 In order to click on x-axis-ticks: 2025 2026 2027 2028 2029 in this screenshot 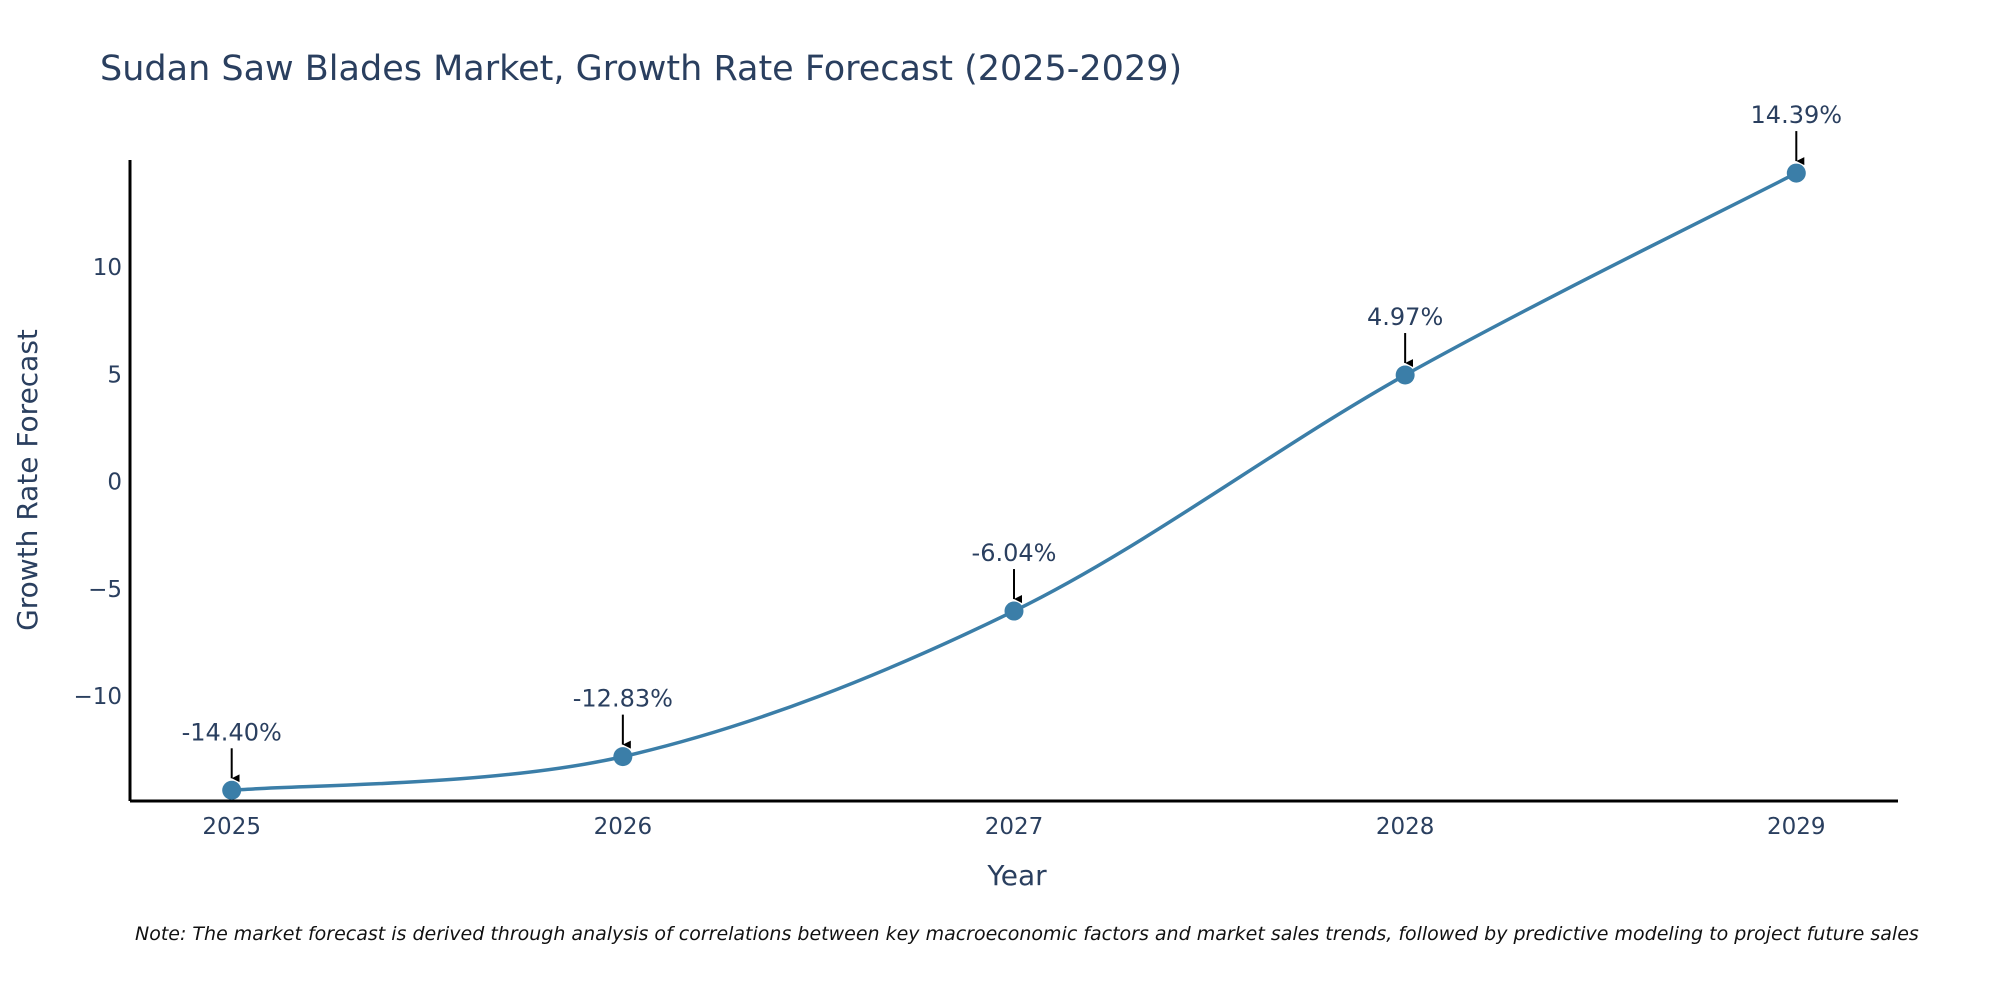, I will do `click(1013, 827)`.